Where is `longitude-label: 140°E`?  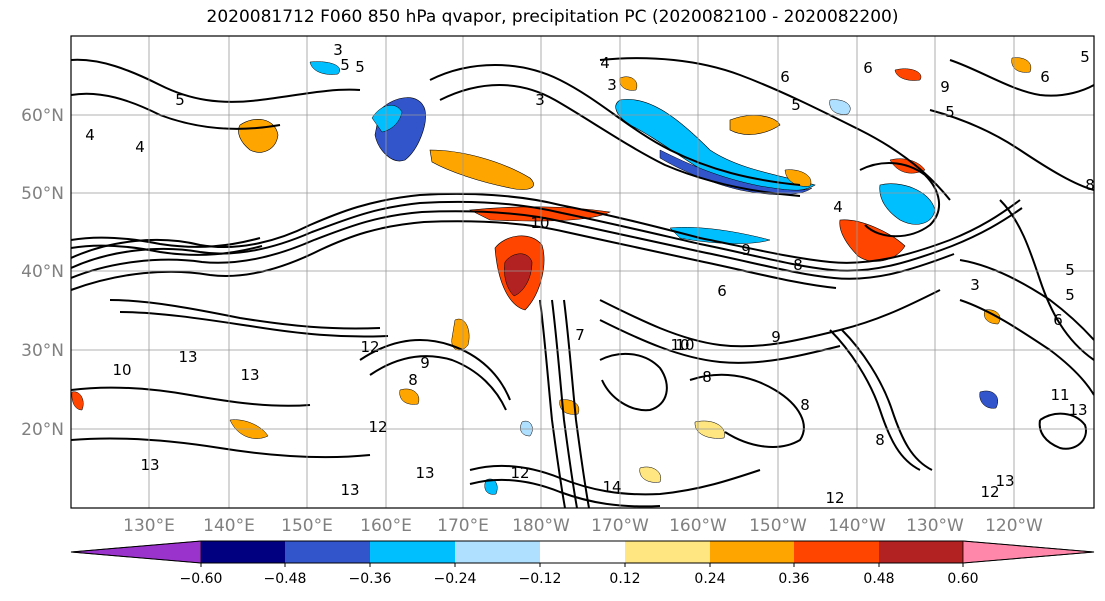
longitude-label: 140°E is located at coordinates (229, 526).